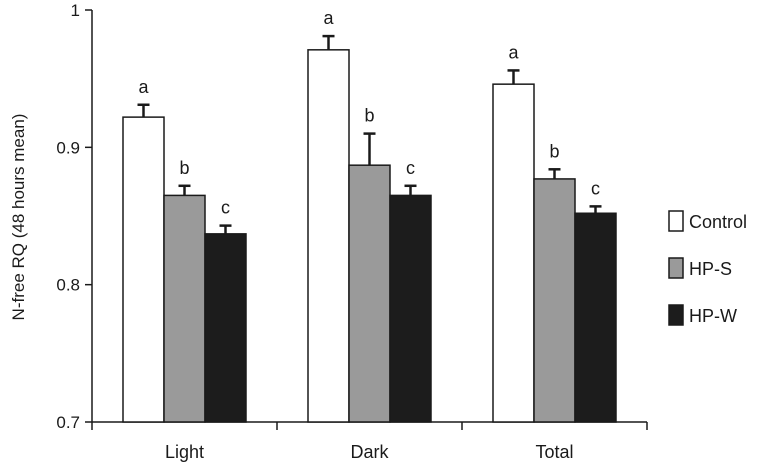 The height and width of the screenshot is (466, 768). Describe the element at coordinates (18, 217) in the screenshot. I see `y-axis-label: N-free RQ (48 hours mean)` at that location.